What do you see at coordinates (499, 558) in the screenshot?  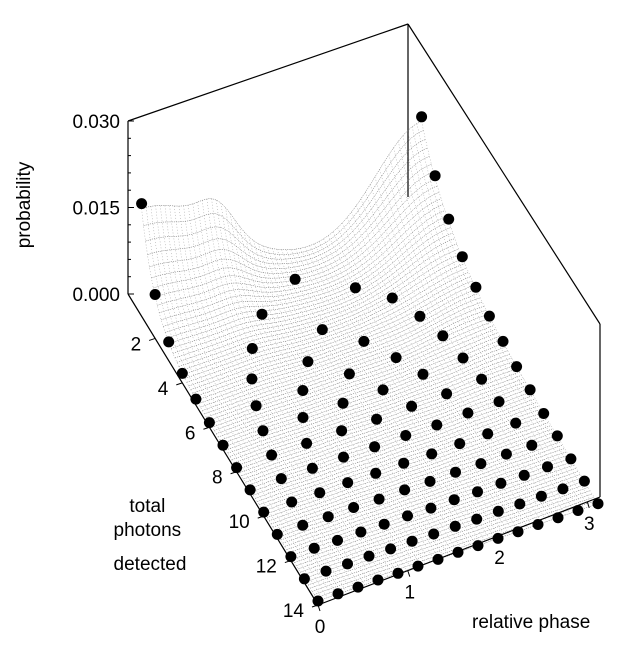 I see `phase-tick-label: 2` at bounding box center [499, 558].